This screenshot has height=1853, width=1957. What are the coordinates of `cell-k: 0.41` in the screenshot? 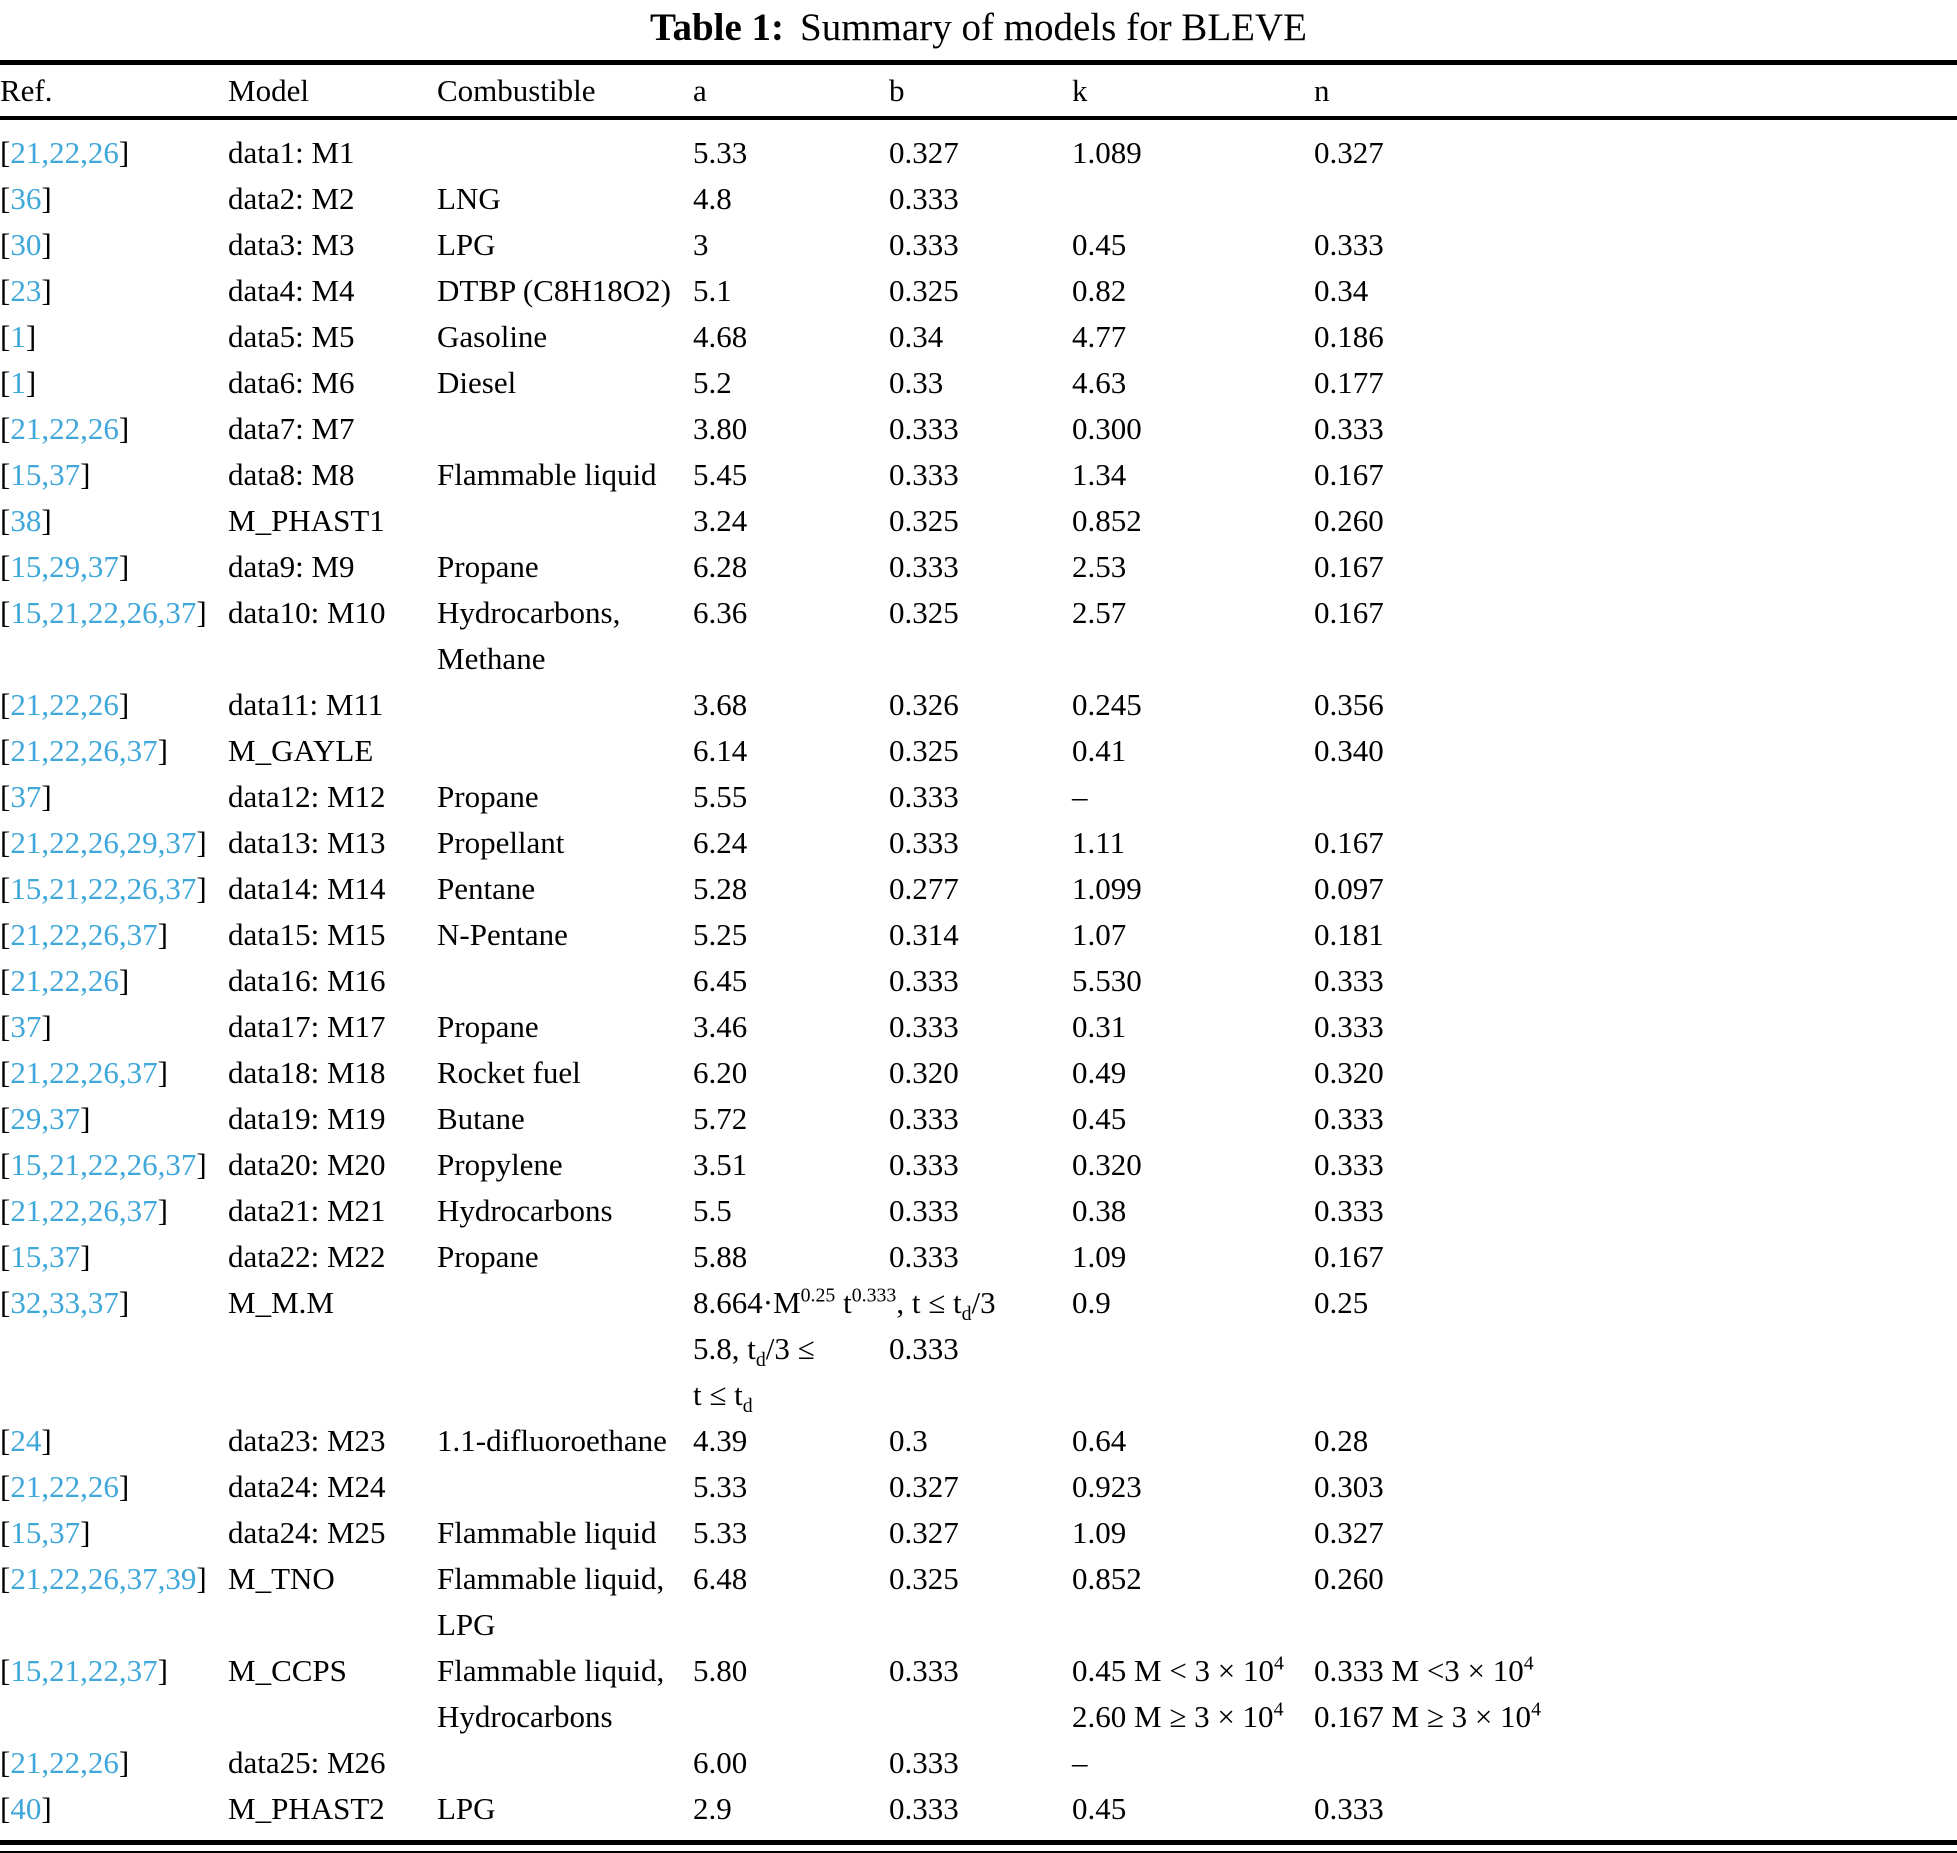 It's located at (1099, 750).